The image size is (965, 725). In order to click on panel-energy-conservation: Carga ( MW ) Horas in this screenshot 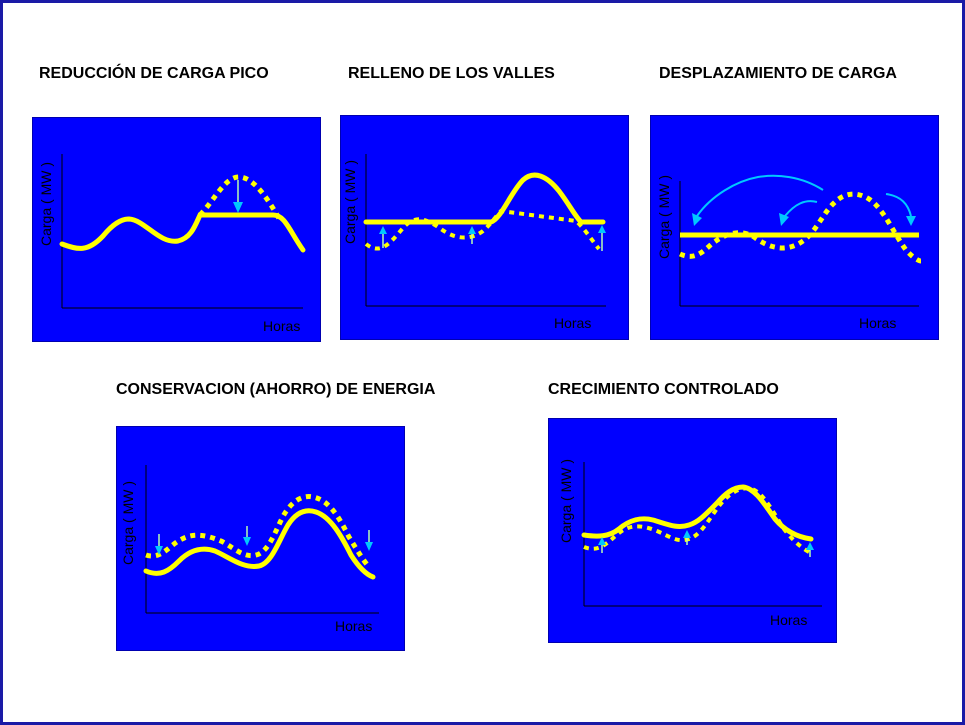, I will do `click(260, 538)`.